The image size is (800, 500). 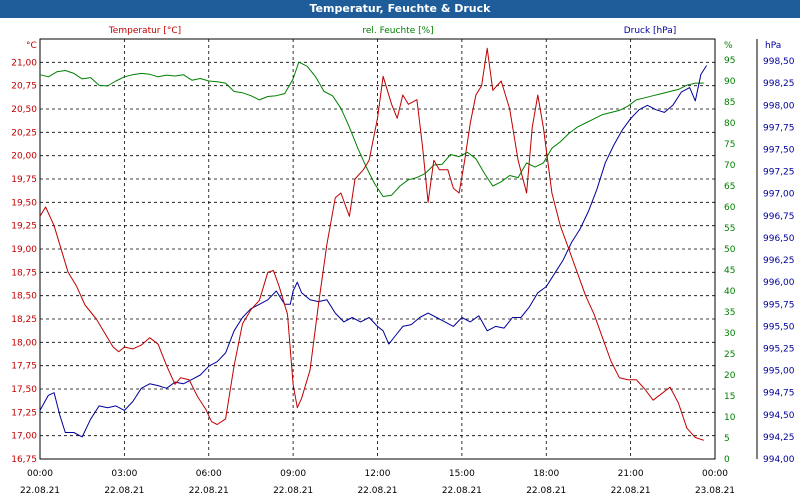 What do you see at coordinates (779, 217) in the screenshot?
I see `y-tick-pressure: 996,75` at bounding box center [779, 217].